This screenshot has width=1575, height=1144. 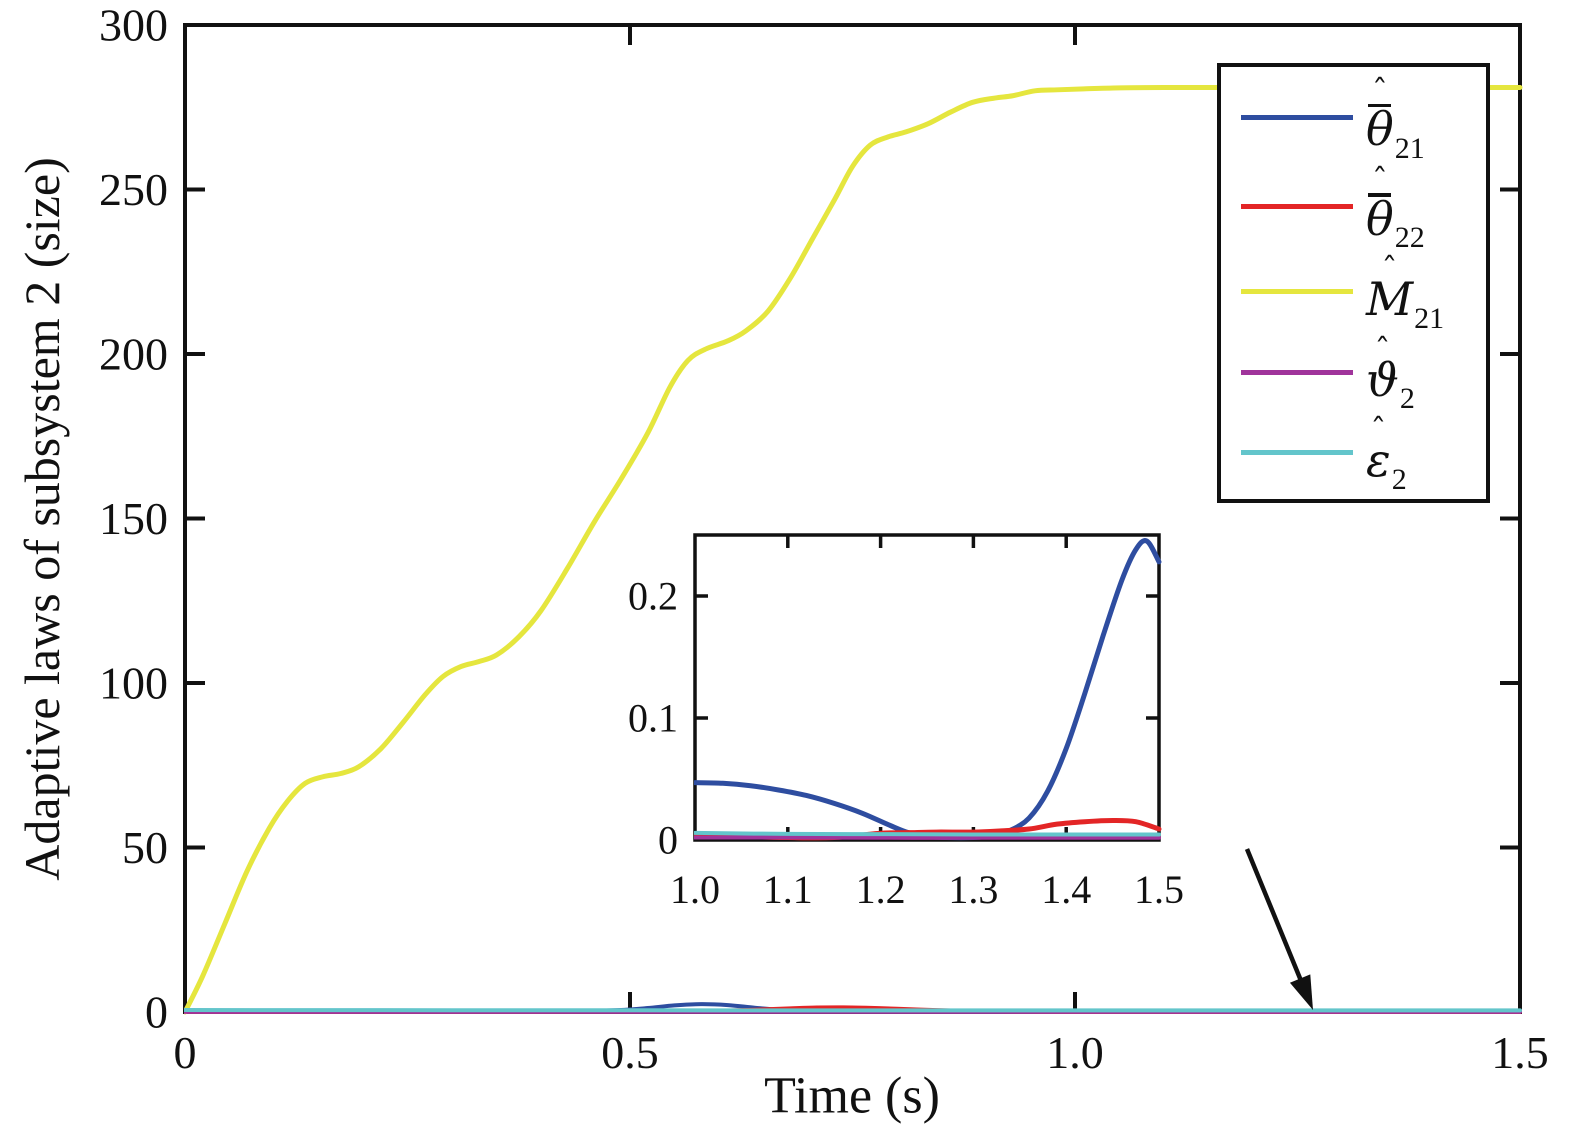 What do you see at coordinates (133, 354) in the screenshot?
I see `main-y-tick-label: 200` at bounding box center [133, 354].